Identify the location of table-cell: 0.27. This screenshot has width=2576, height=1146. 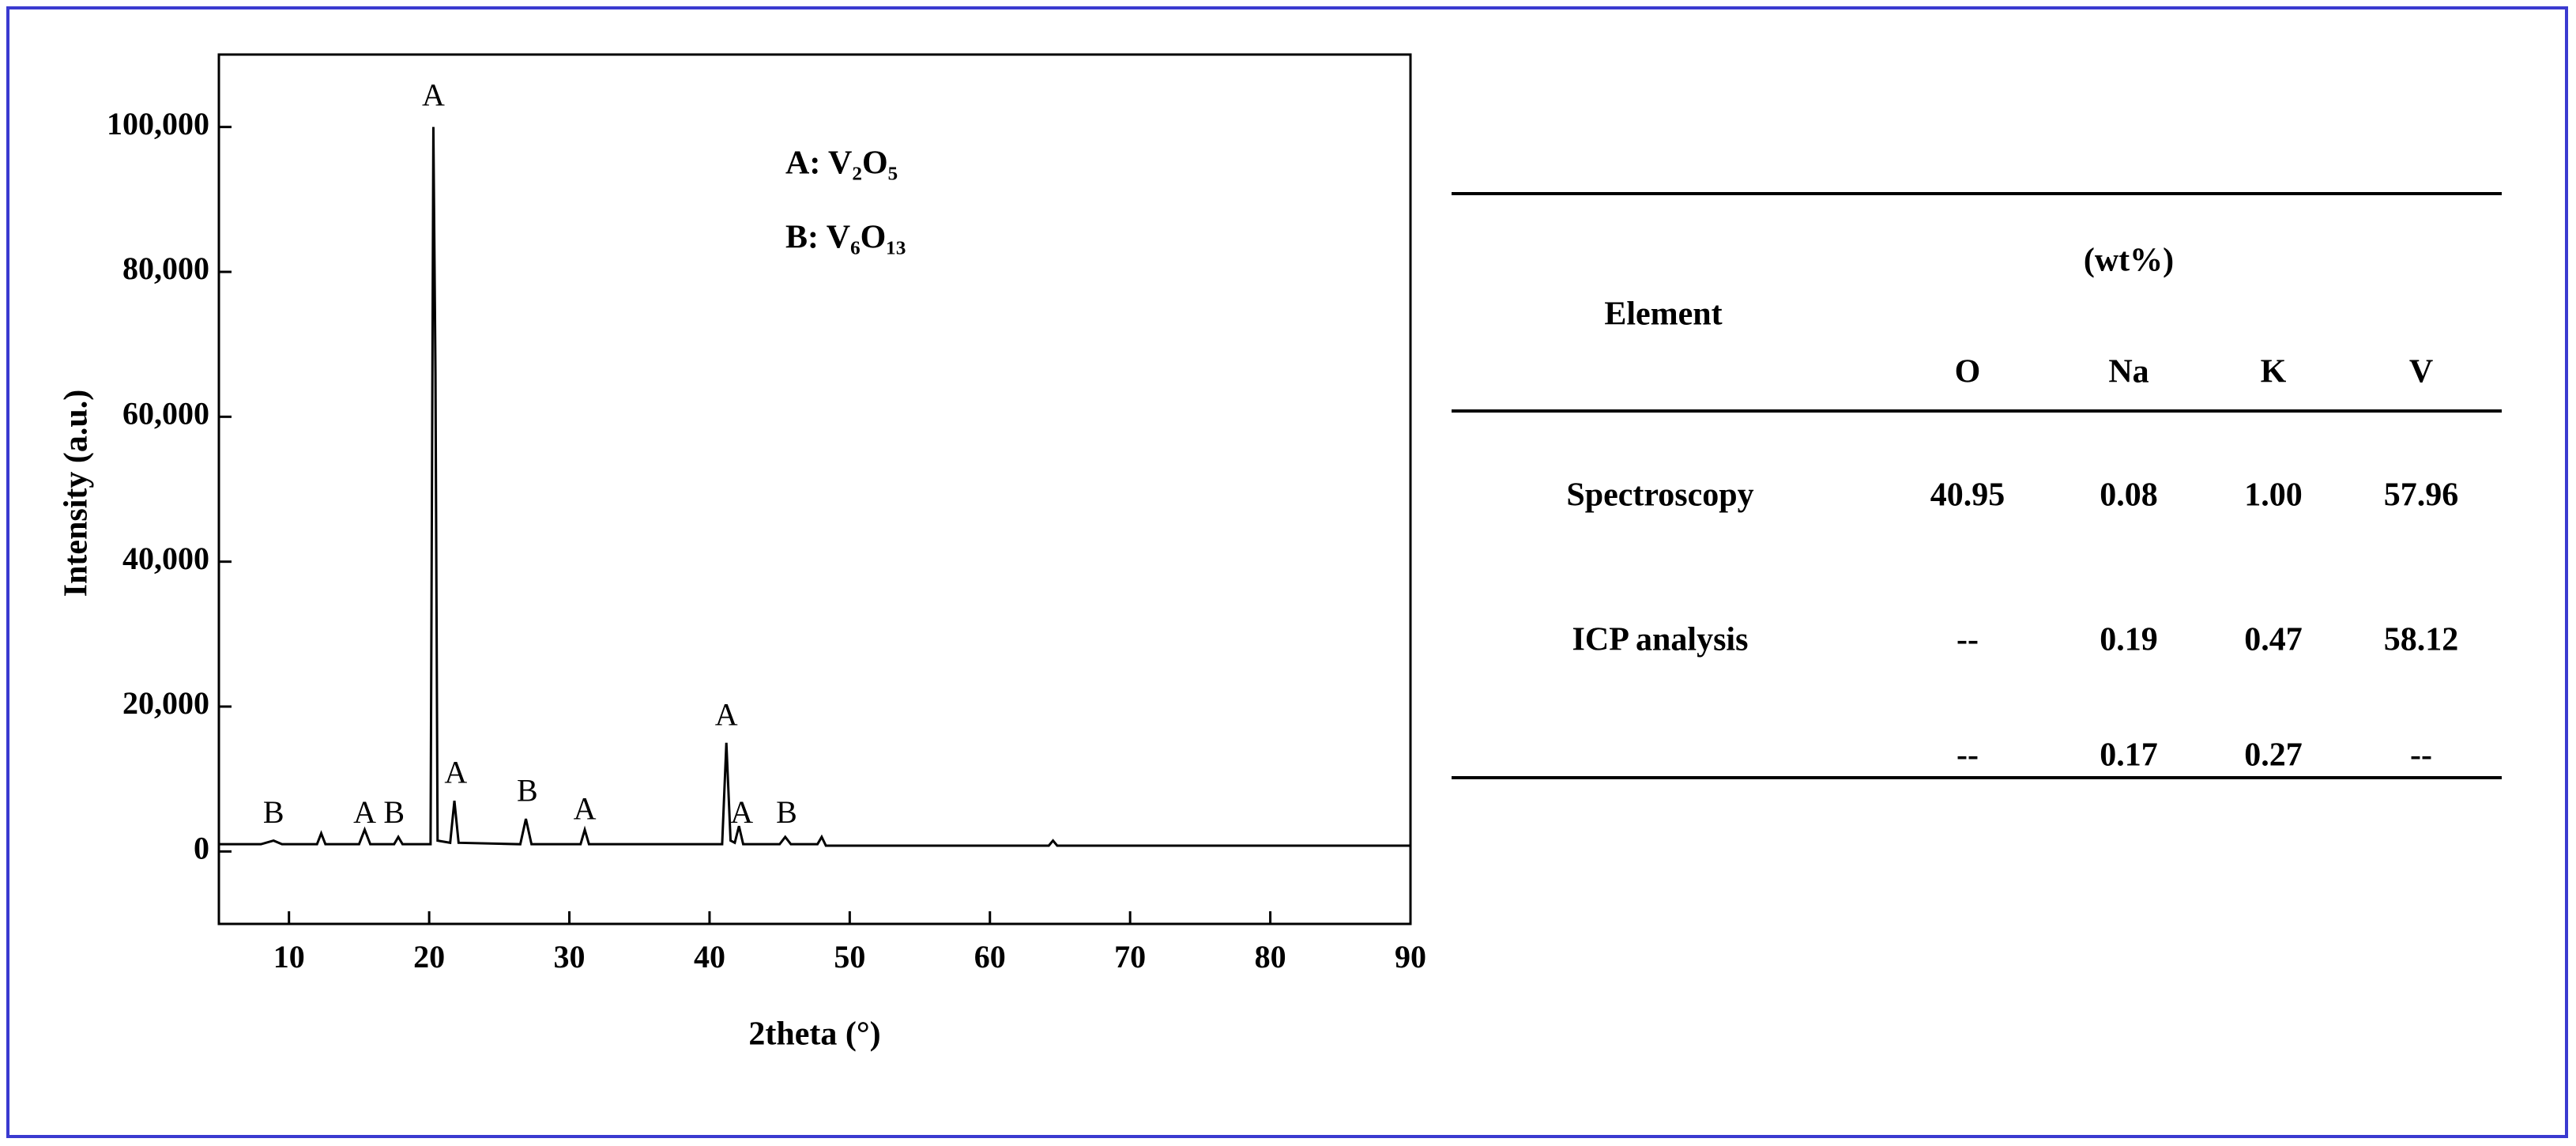
(2273, 755).